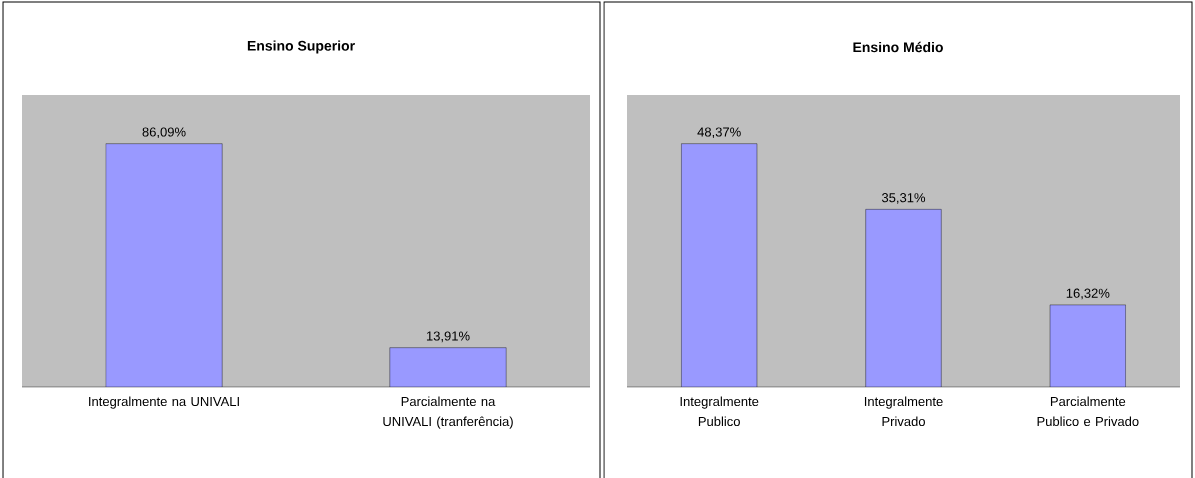  I want to click on x-tick-label: Parcialmente na UNIVALI (tranferência), so click(448, 412).